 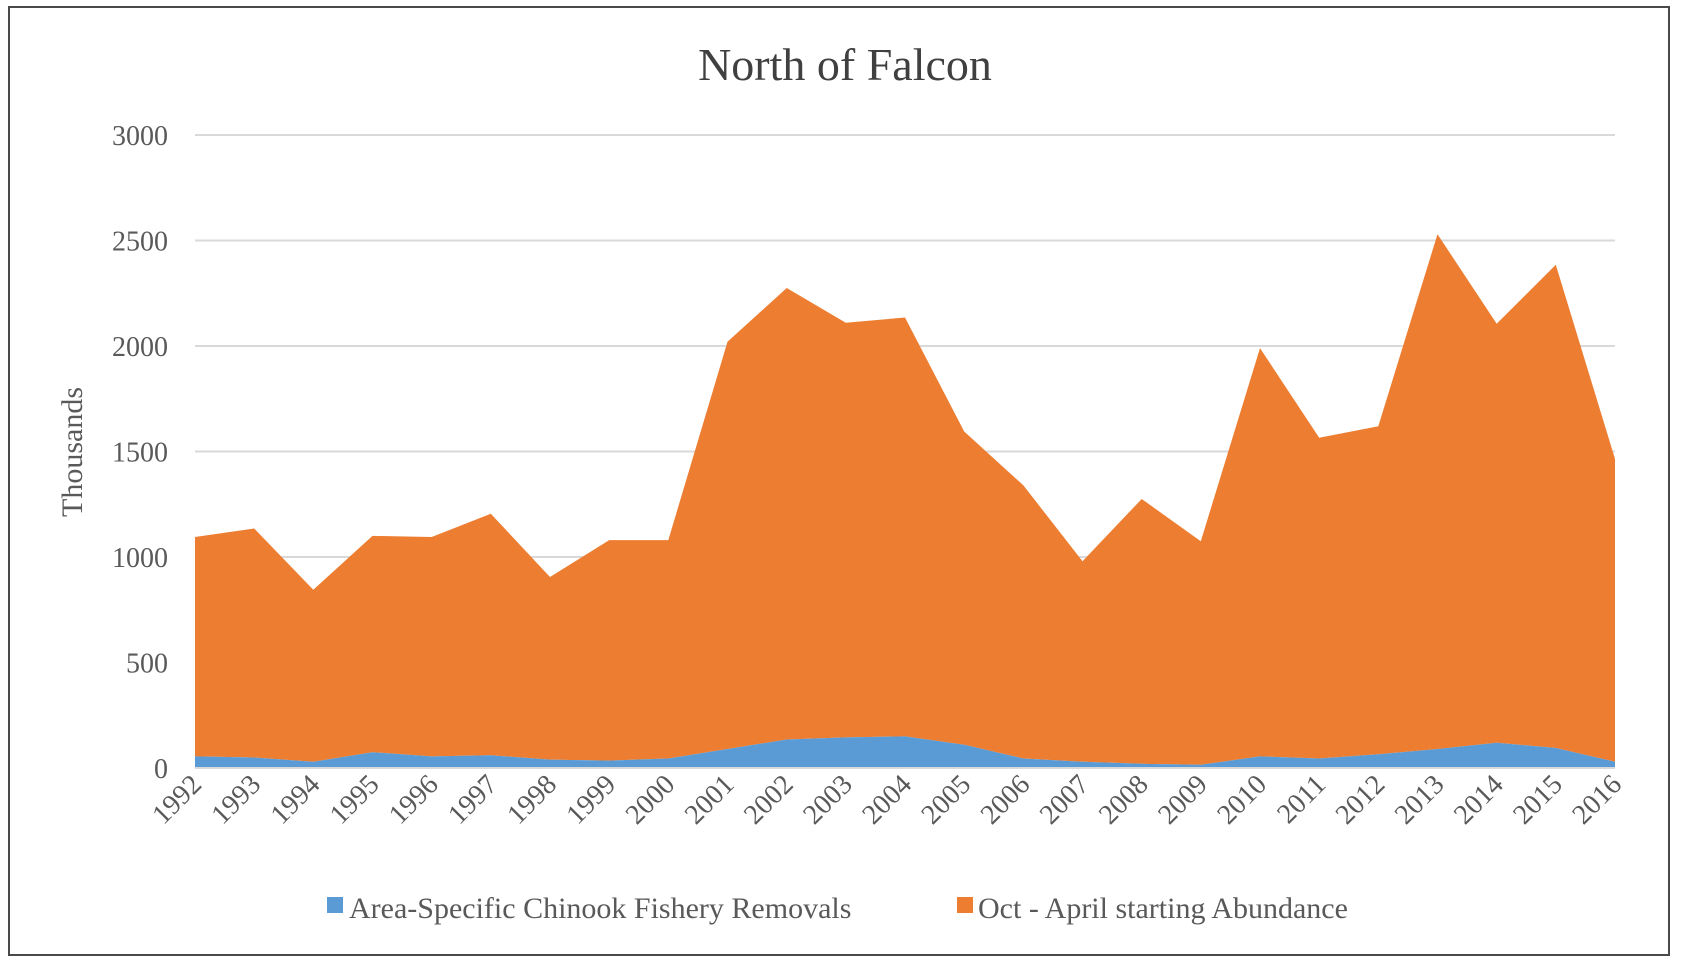 What do you see at coordinates (1006, 800) in the screenshot?
I see `x-tick-label: 2006` at bounding box center [1006, 800].